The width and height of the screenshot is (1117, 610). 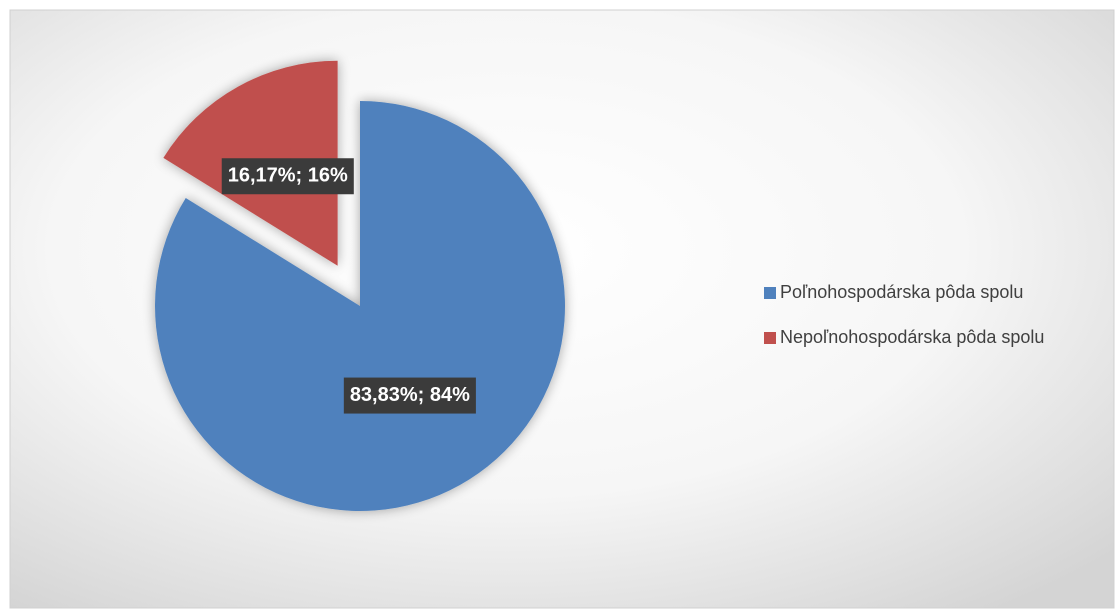 I want to click on legend-label: Poľnohospodárska pôda spolu, so click(x=901, y=292).